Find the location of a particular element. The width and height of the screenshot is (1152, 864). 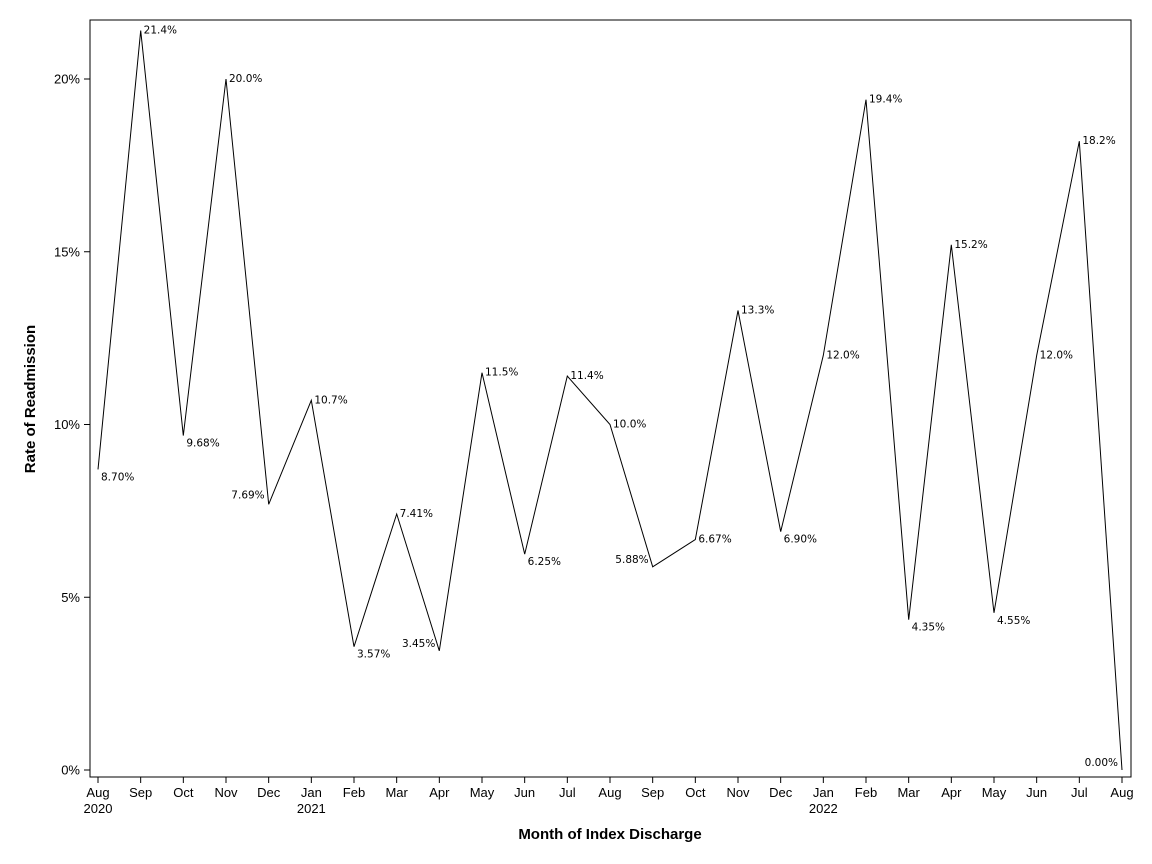

data-label: 8.70% is located at coordinates (117, 477).